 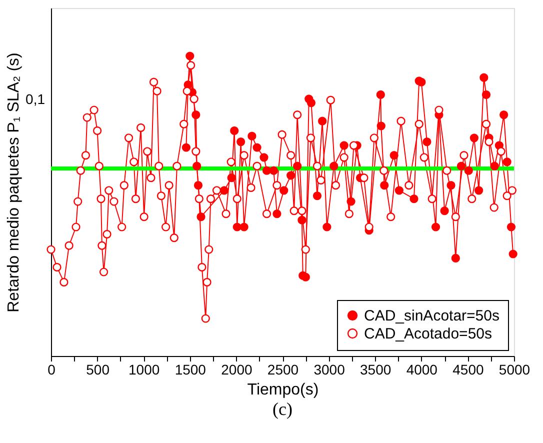 I want to click on x-axis-title: Tiempo(s), so click(x=283, y=390).